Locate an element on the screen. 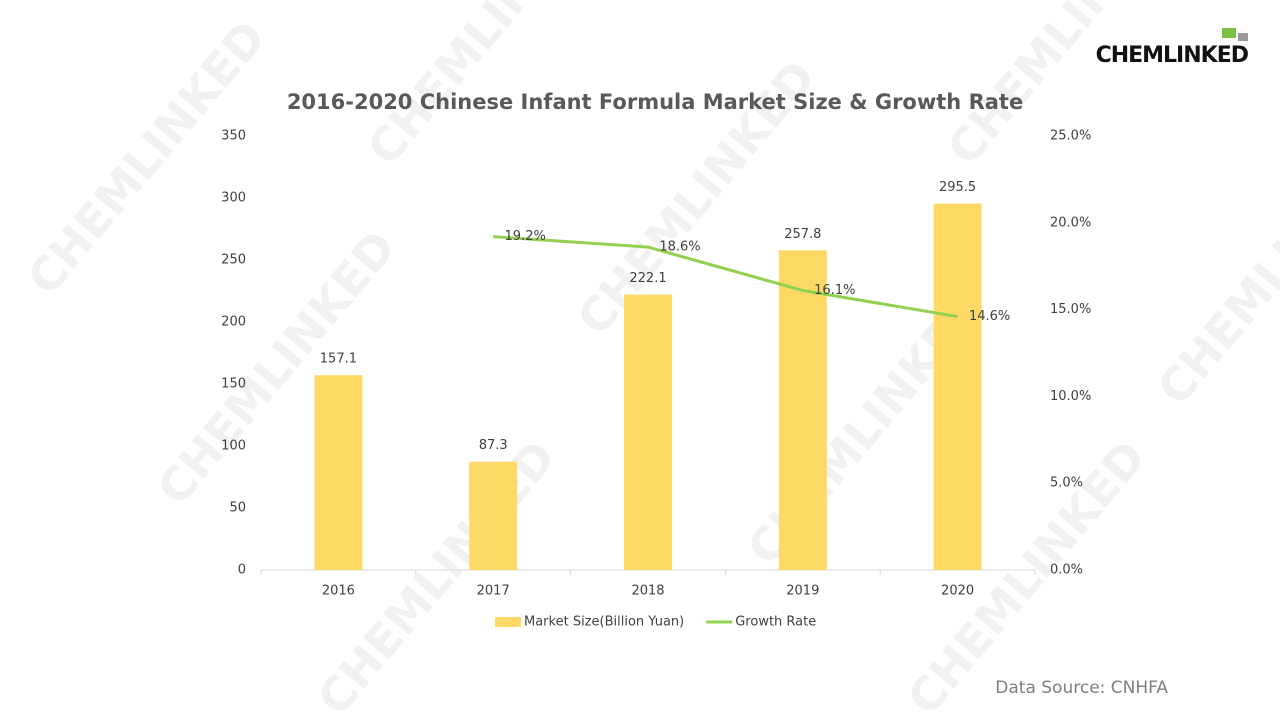 This screenshot has width=1280, height=720. y2-tick-label: 15.0% is located at coordinates (1070, 309).